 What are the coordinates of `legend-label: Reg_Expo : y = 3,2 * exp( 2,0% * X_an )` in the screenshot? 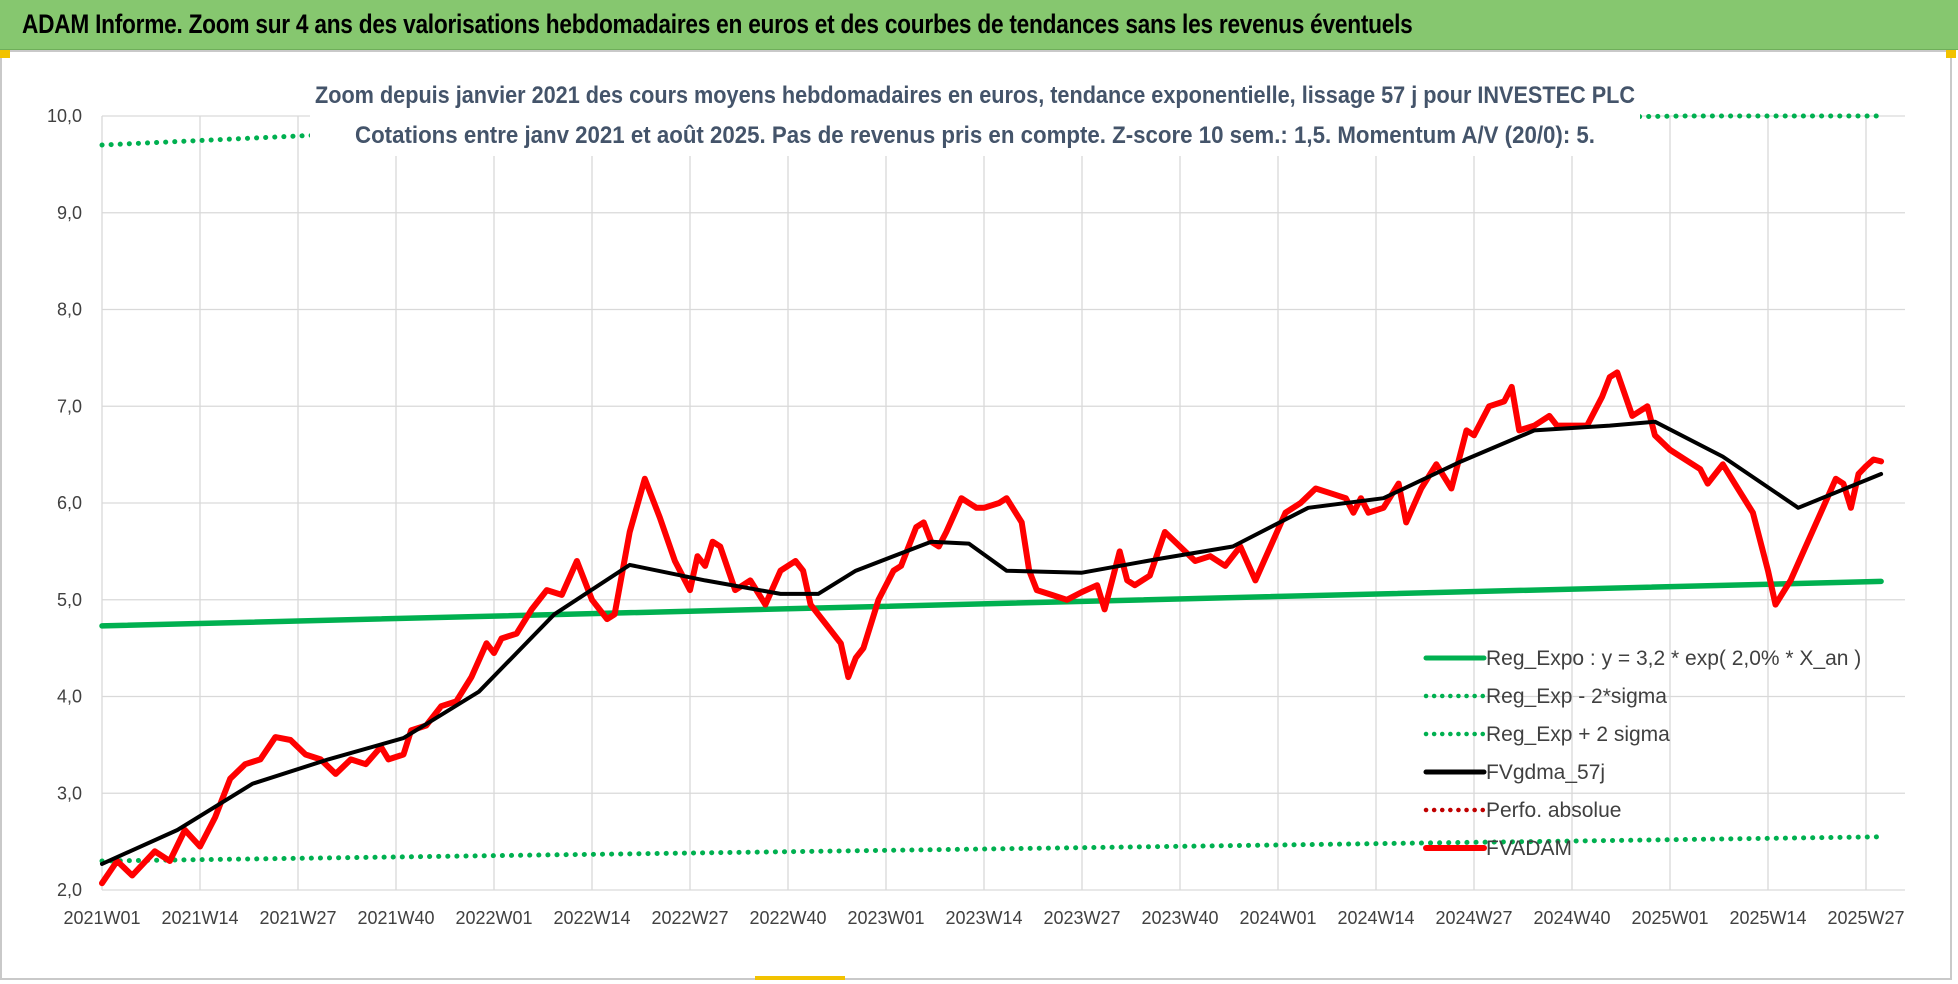 It's located at (1673, 658).